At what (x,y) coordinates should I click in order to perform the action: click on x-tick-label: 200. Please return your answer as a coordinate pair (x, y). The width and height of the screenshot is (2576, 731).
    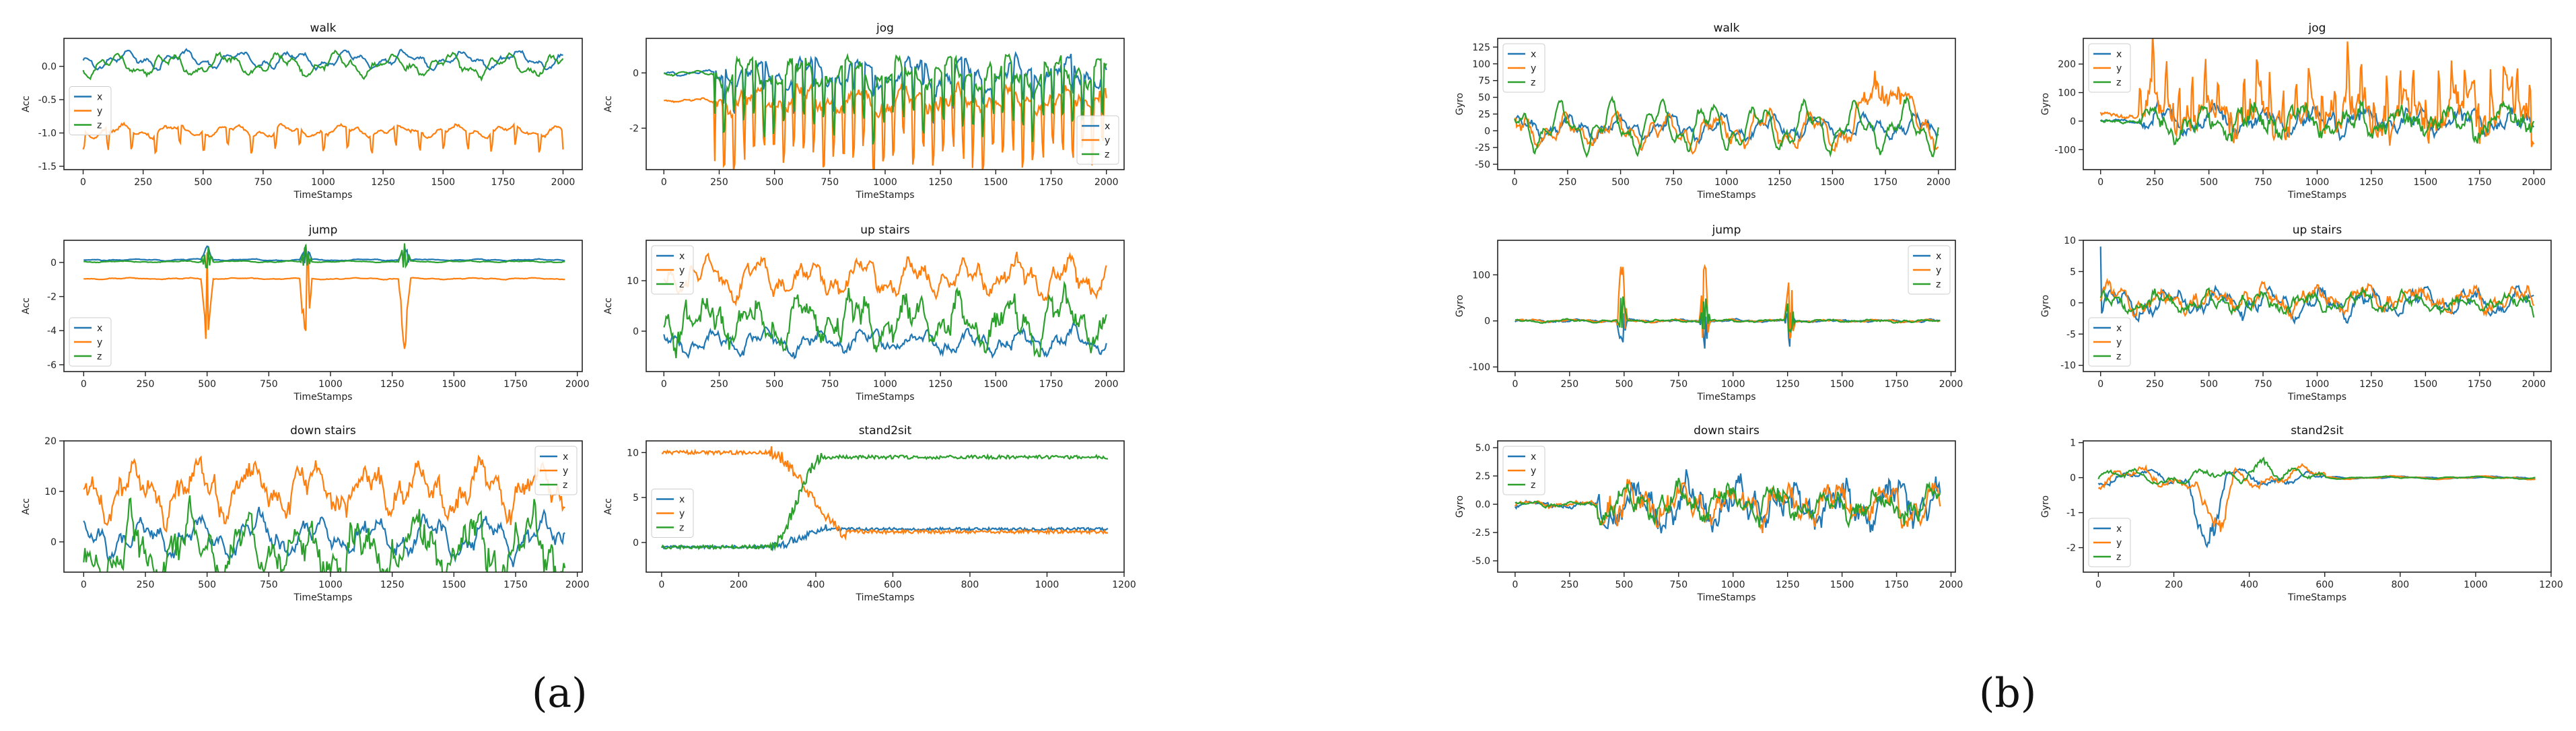
    Looking at the image, I should click on (739, 585).